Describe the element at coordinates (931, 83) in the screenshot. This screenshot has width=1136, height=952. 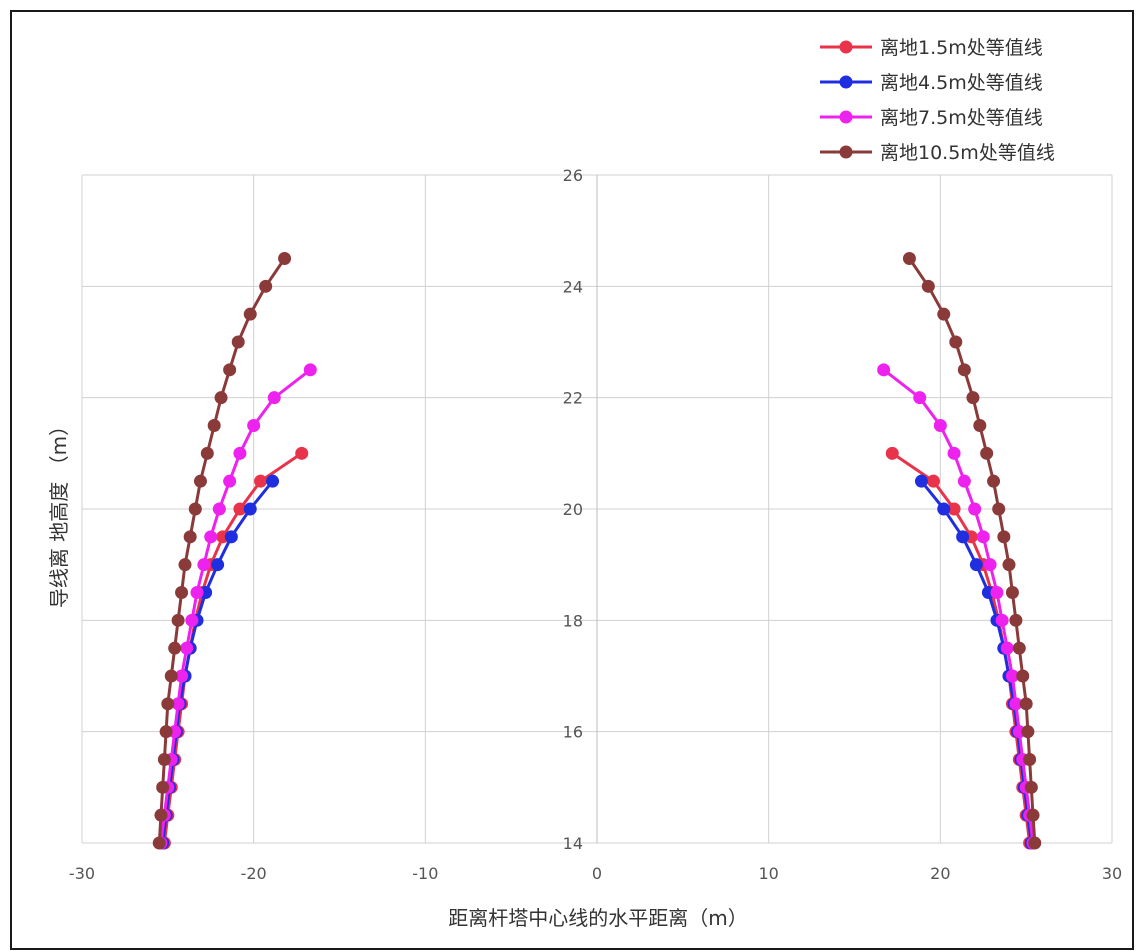
I see `legend-item-2: 离地4.5m处等值线` at that location.